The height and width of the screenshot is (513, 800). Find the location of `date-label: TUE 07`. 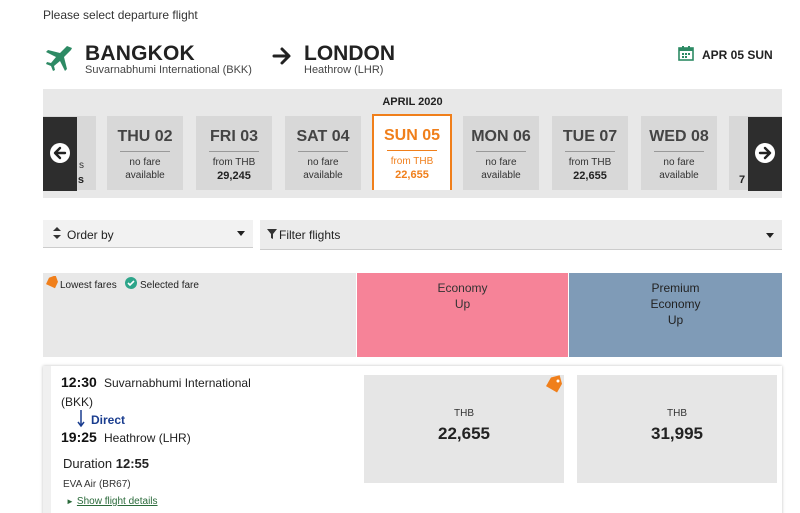

date-label: TUE 07 is located at coordinates (590, 136).